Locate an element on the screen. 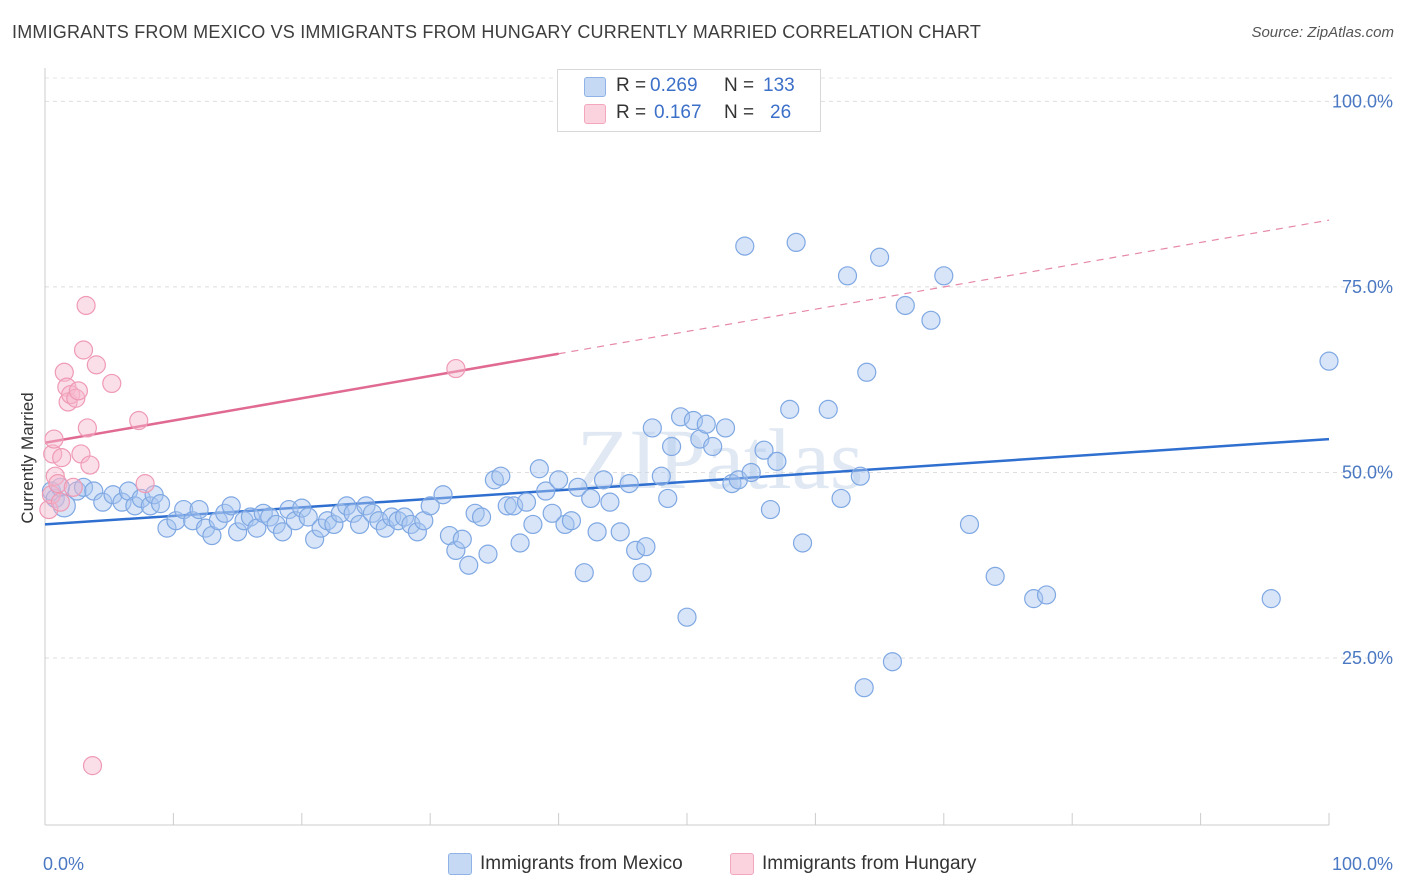 This screenshot has height=892, width=1406. legend-r-label: R = is located at coordinates (631, 112).